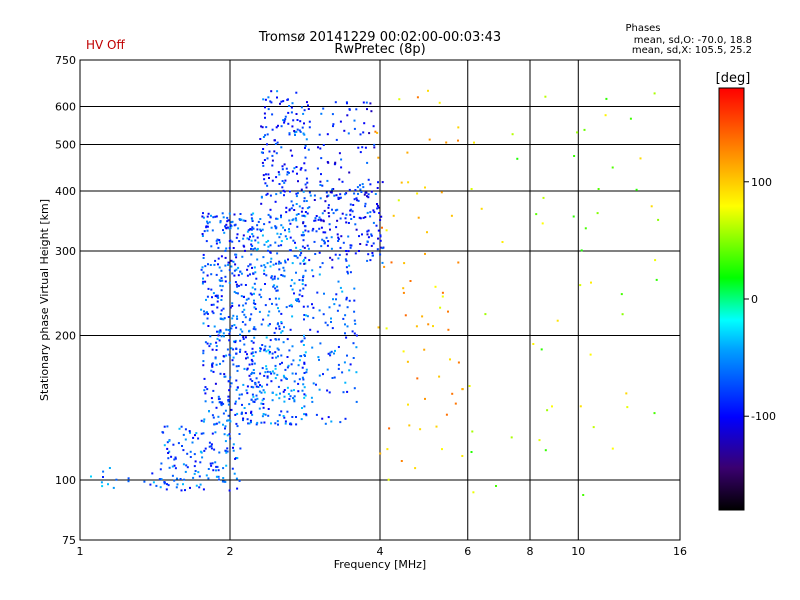 This screenshot has width=800, height=600. I want to click on colorbar-unit-label: [deg], so click(733, 78).